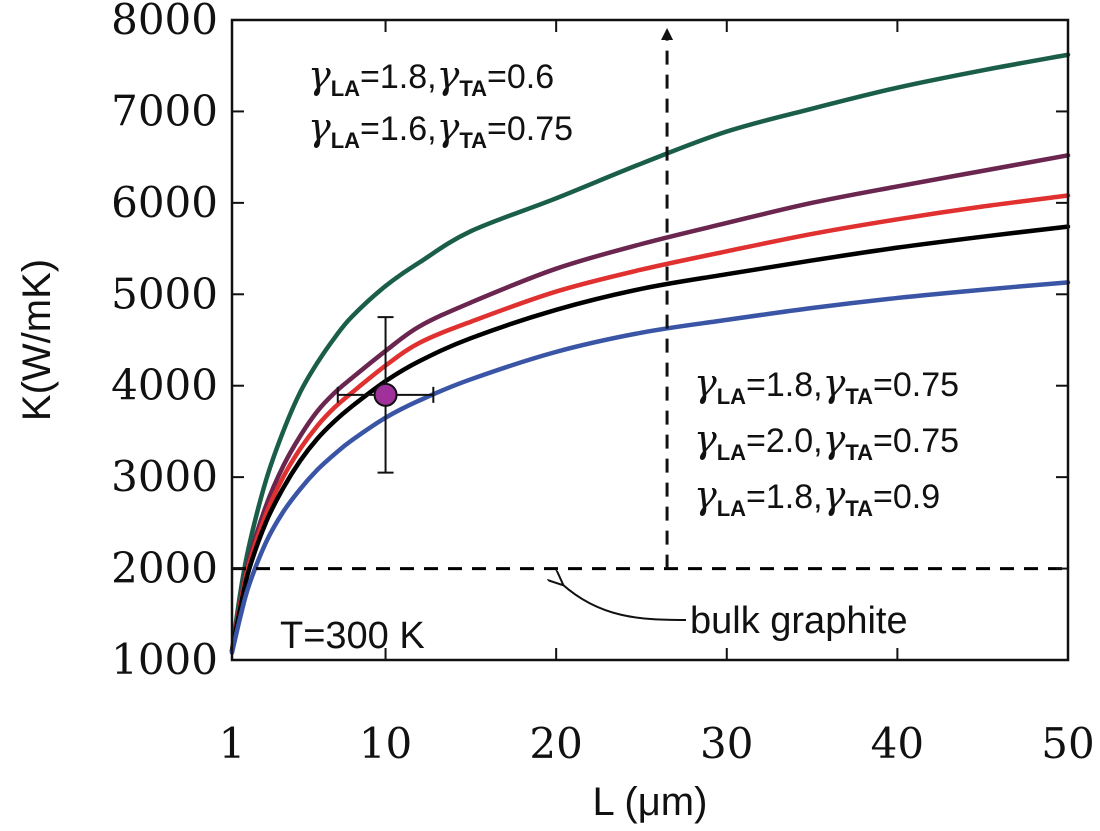  Describe the element at coordinates (164, 568) in the screenshot. I see `y-tick-label: 2000` at that location.